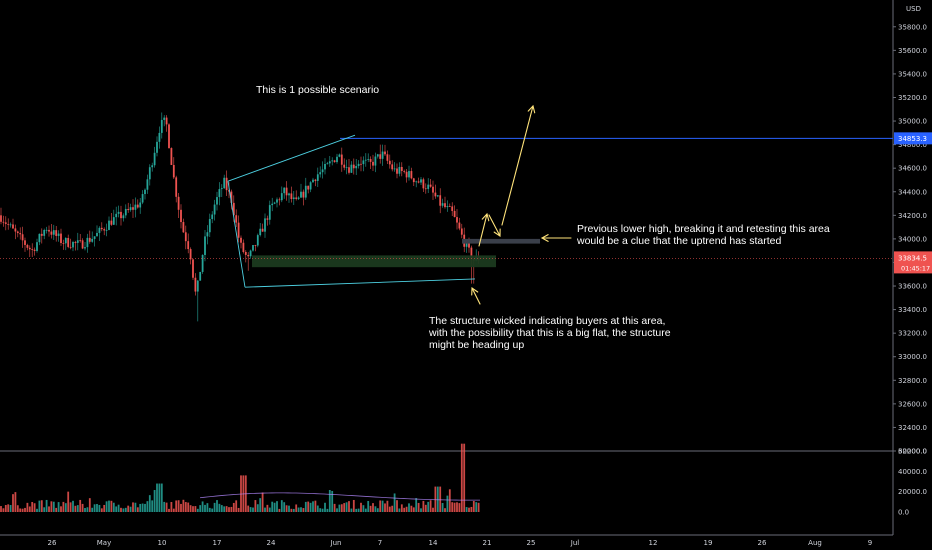  What do you see at coordinates (653, 543) in the screenshot?
I see `time-label: 12` at bounding box center [653, 543].